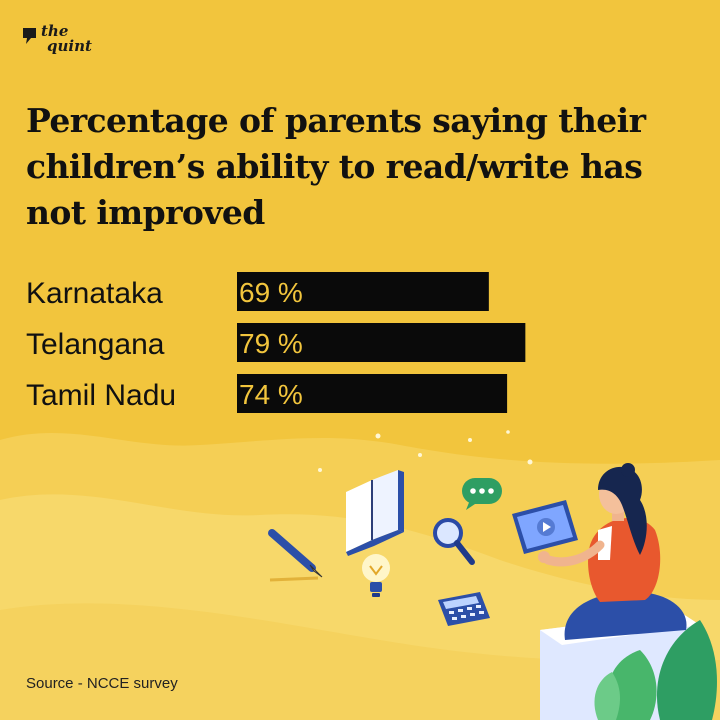 The height and width of the screenshot is (720, 720). I want to click on category-label: Telangana, so click(95, 344).